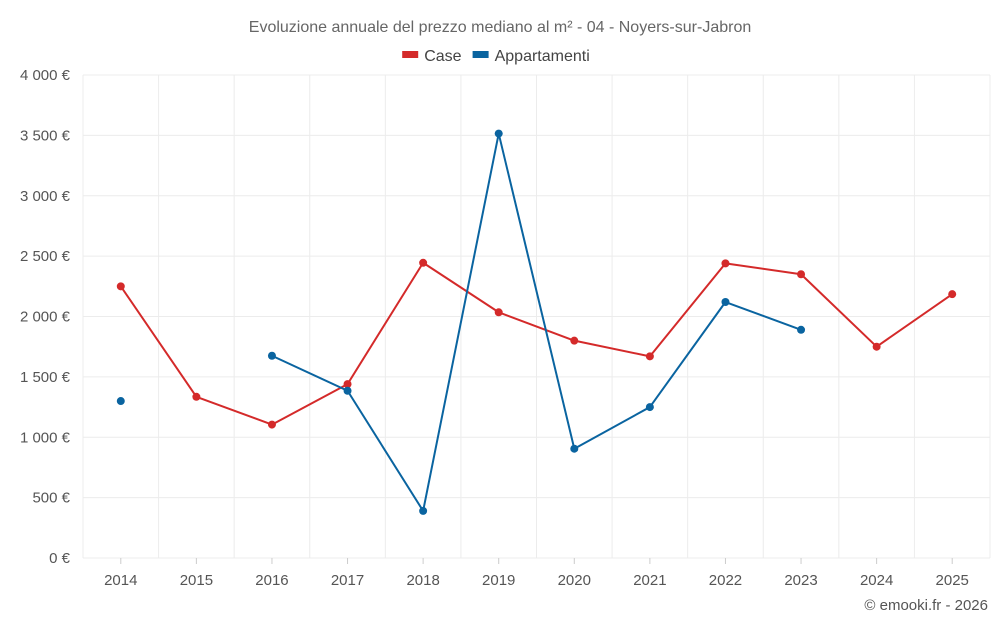 This screenshot has width=1000, height=625. What do you see at coordinates (60, 558) in the screenshot?
I see `y-tick-label: 0 €` at bounding box center [60, 558].